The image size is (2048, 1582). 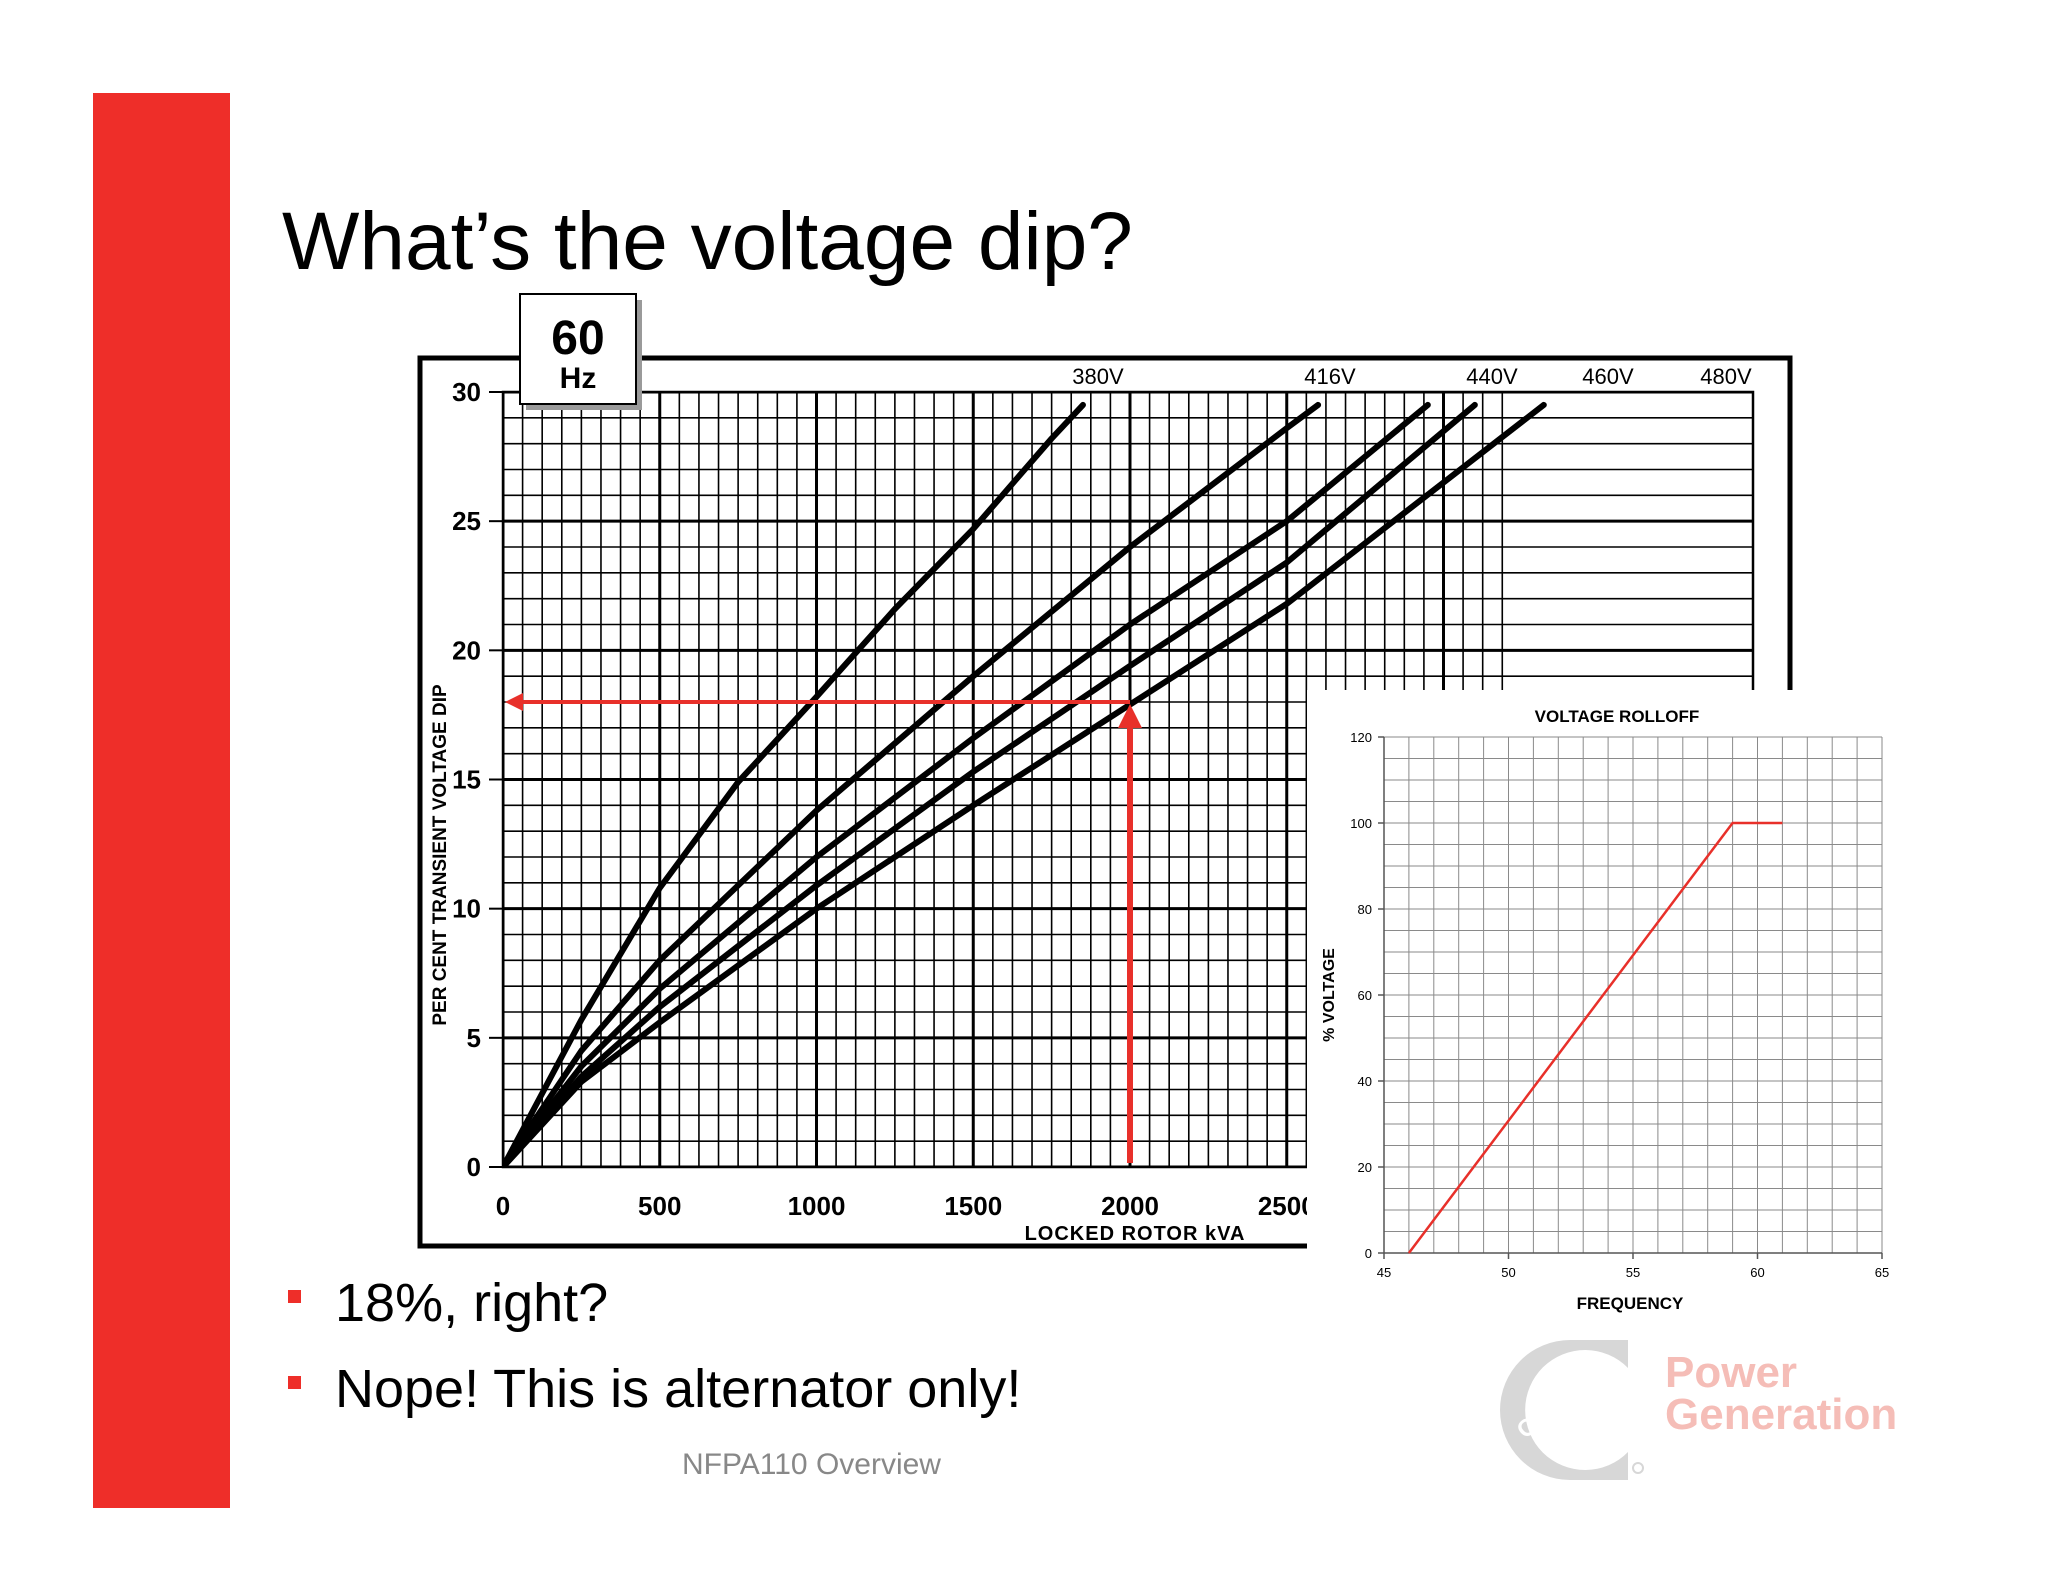 I want to click on x-tick-label: 2000, so click(x=1130, y=1206).